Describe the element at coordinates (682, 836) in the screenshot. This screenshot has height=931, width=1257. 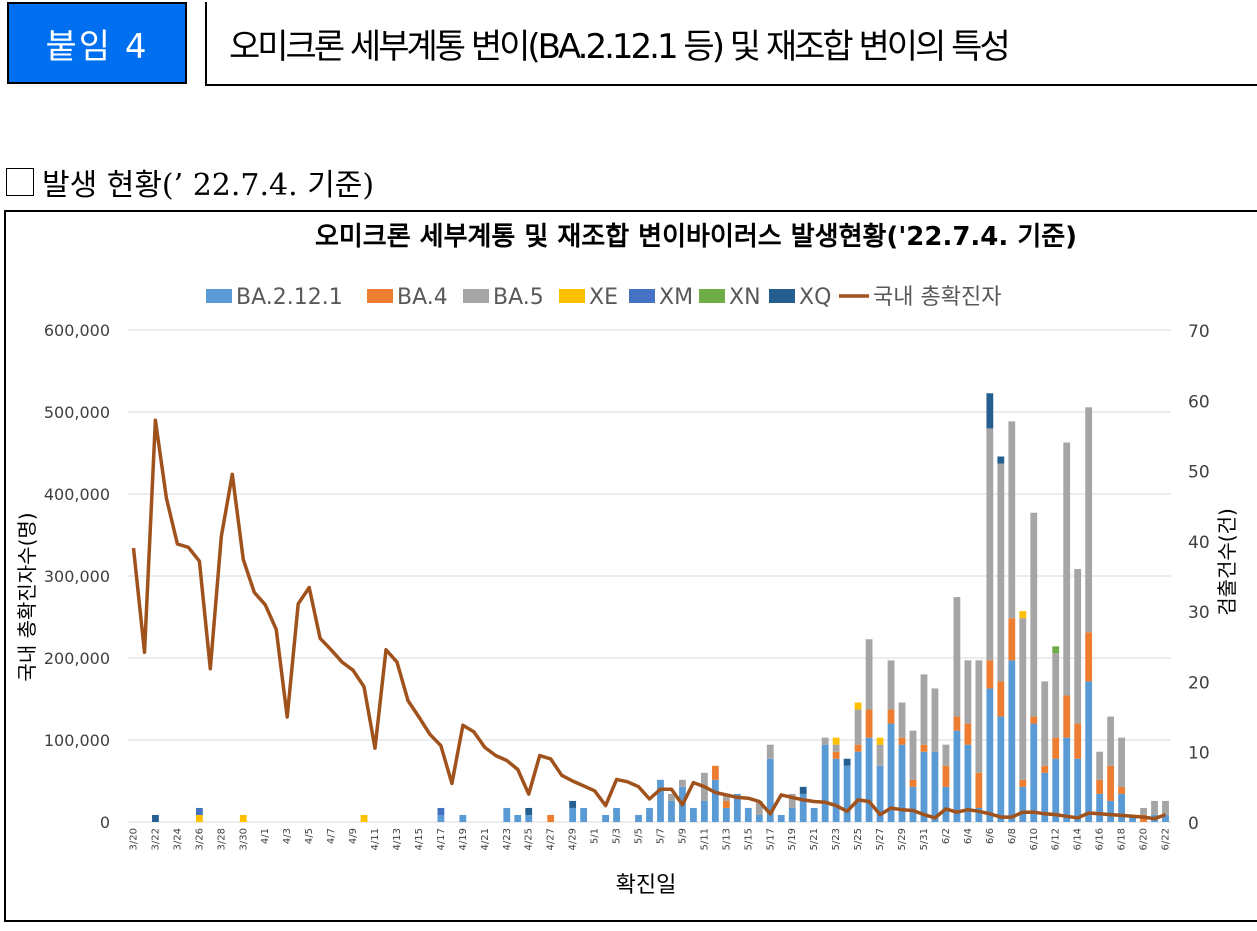
I see `x-tick-label: 5/9` at that location.